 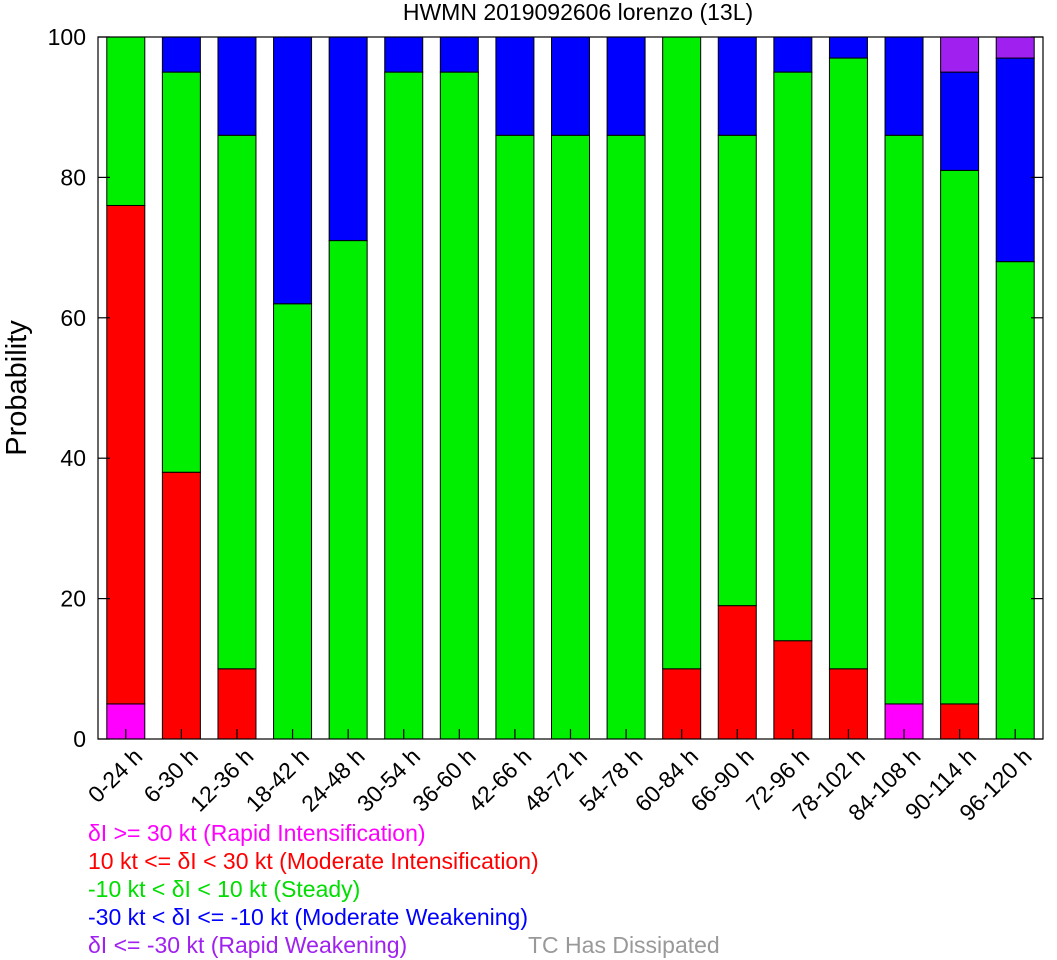 I want to click on y-tick-label: 20, so click(x=73, y=599).